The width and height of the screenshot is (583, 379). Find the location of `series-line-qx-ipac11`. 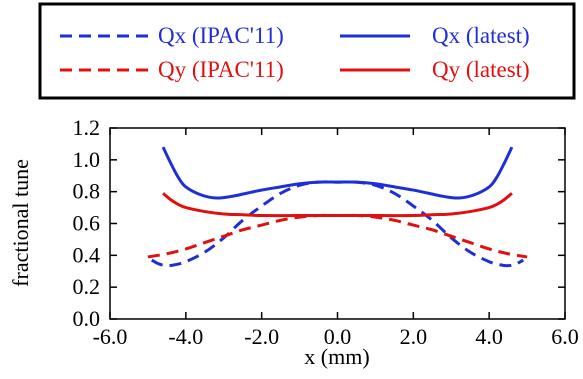

series-line-qx-ipac11 is located at coordinates (337, 224).